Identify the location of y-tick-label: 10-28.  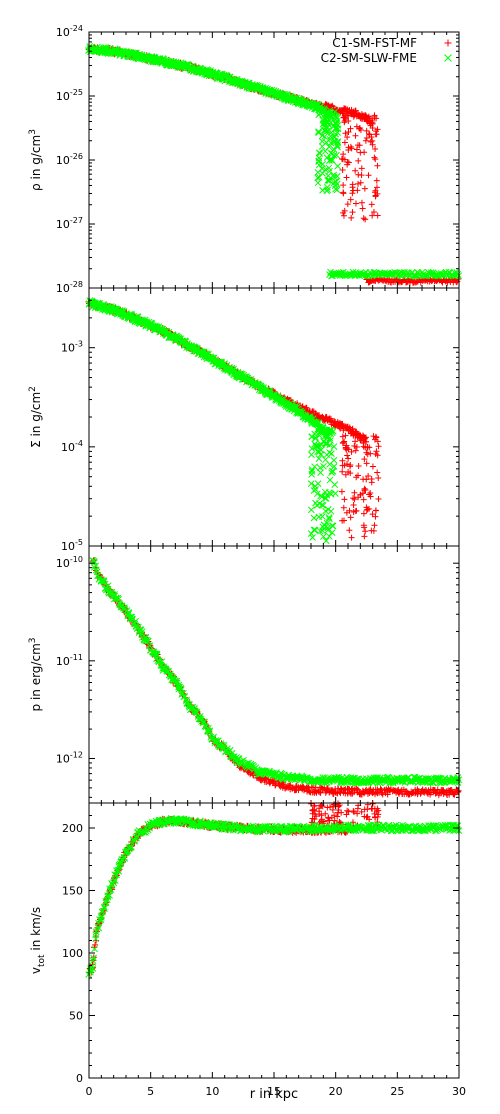
(69, 287).